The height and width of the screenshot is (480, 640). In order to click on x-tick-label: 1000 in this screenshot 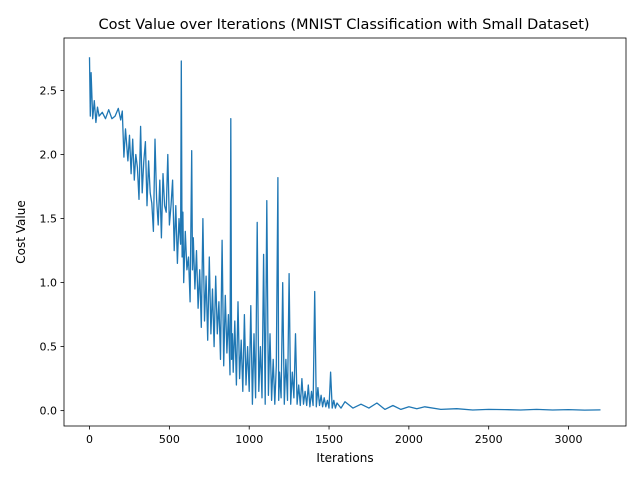, I will do `click(249, 439)`.